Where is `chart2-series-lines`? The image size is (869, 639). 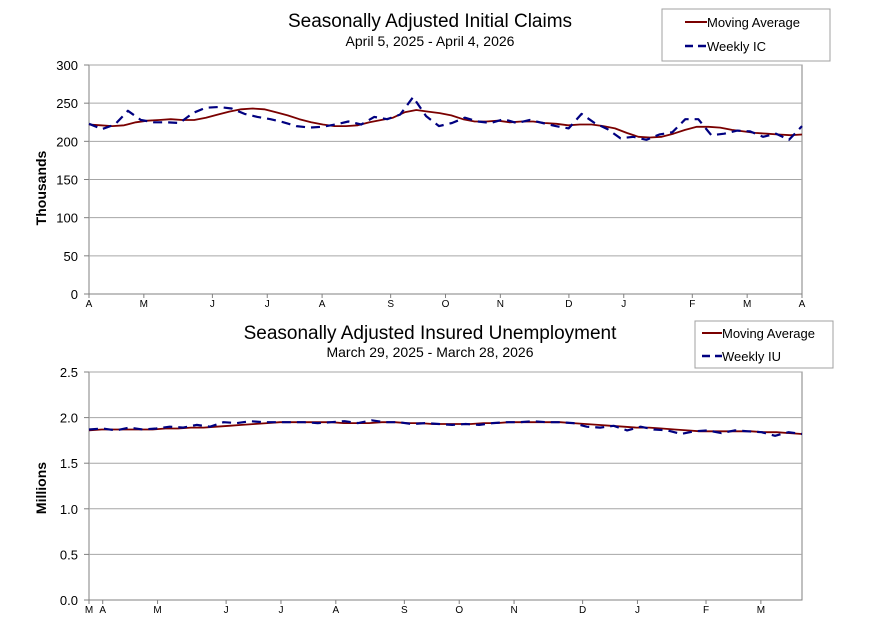
chart2-series-lines is located at coordinates (445, 428).